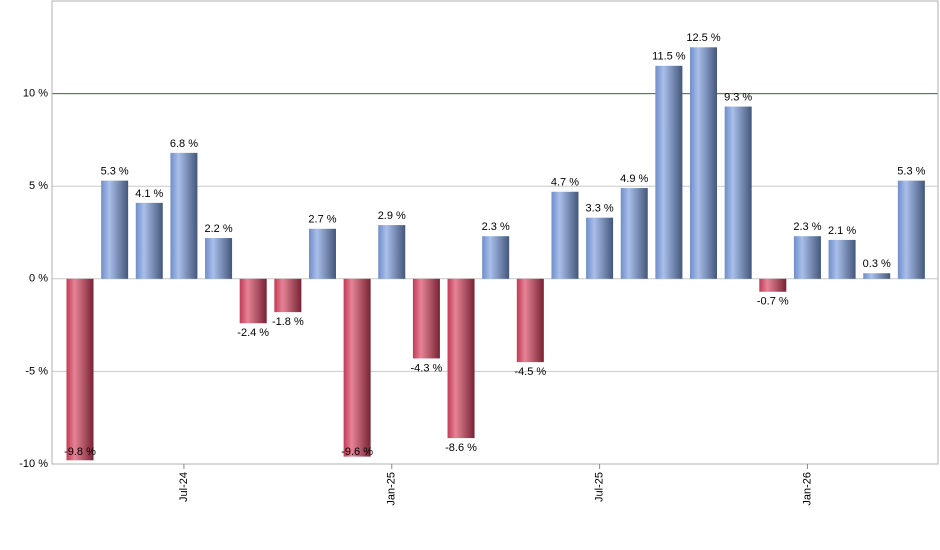 The width and height of the screenshot is (940, 550). Describe the element at coordinates (669, 57) in the screenshot. I see `value-label: 11.5 %` at that location.